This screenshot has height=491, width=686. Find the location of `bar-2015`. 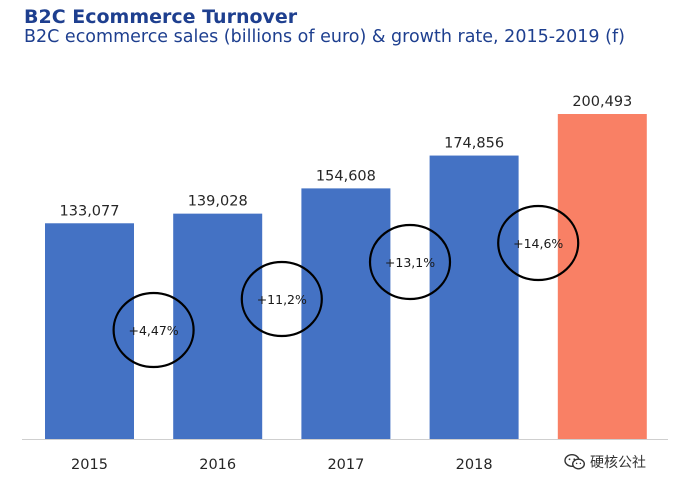

bar-2015 is located at coordinates (89, 331).